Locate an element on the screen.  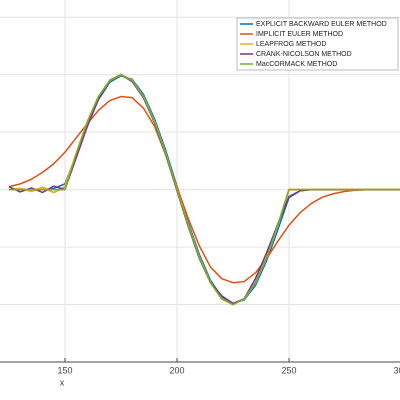
legend-label: MacCORMACK METHOD is located at coordinates (296, 64).